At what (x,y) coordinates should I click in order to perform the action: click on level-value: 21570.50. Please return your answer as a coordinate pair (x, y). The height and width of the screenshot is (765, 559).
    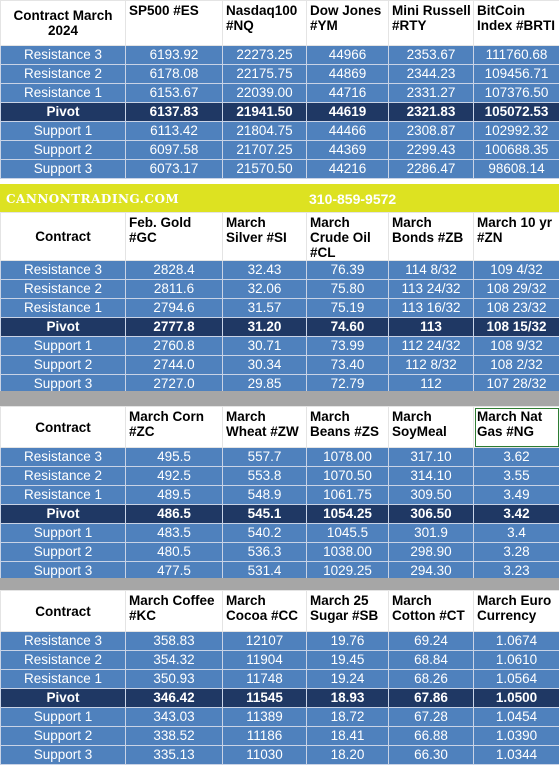
    Looking at the image, I should click on (265, 169).